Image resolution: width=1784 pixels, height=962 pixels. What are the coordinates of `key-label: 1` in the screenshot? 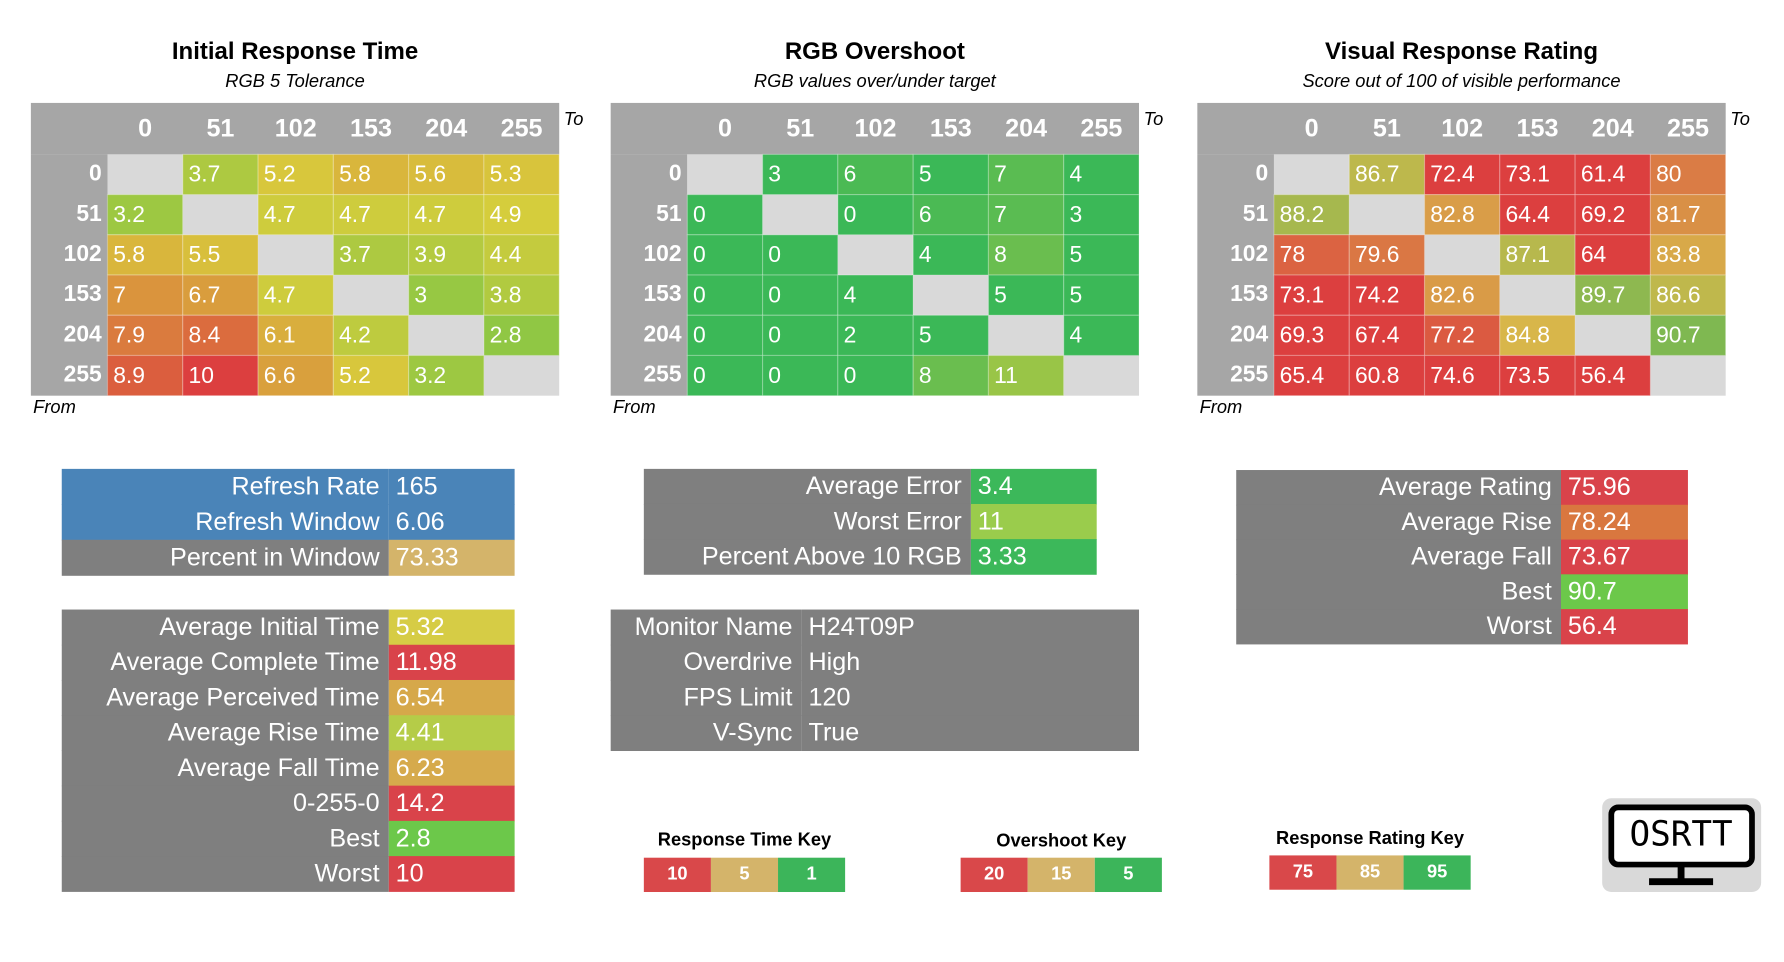 It's located at (811, 873).